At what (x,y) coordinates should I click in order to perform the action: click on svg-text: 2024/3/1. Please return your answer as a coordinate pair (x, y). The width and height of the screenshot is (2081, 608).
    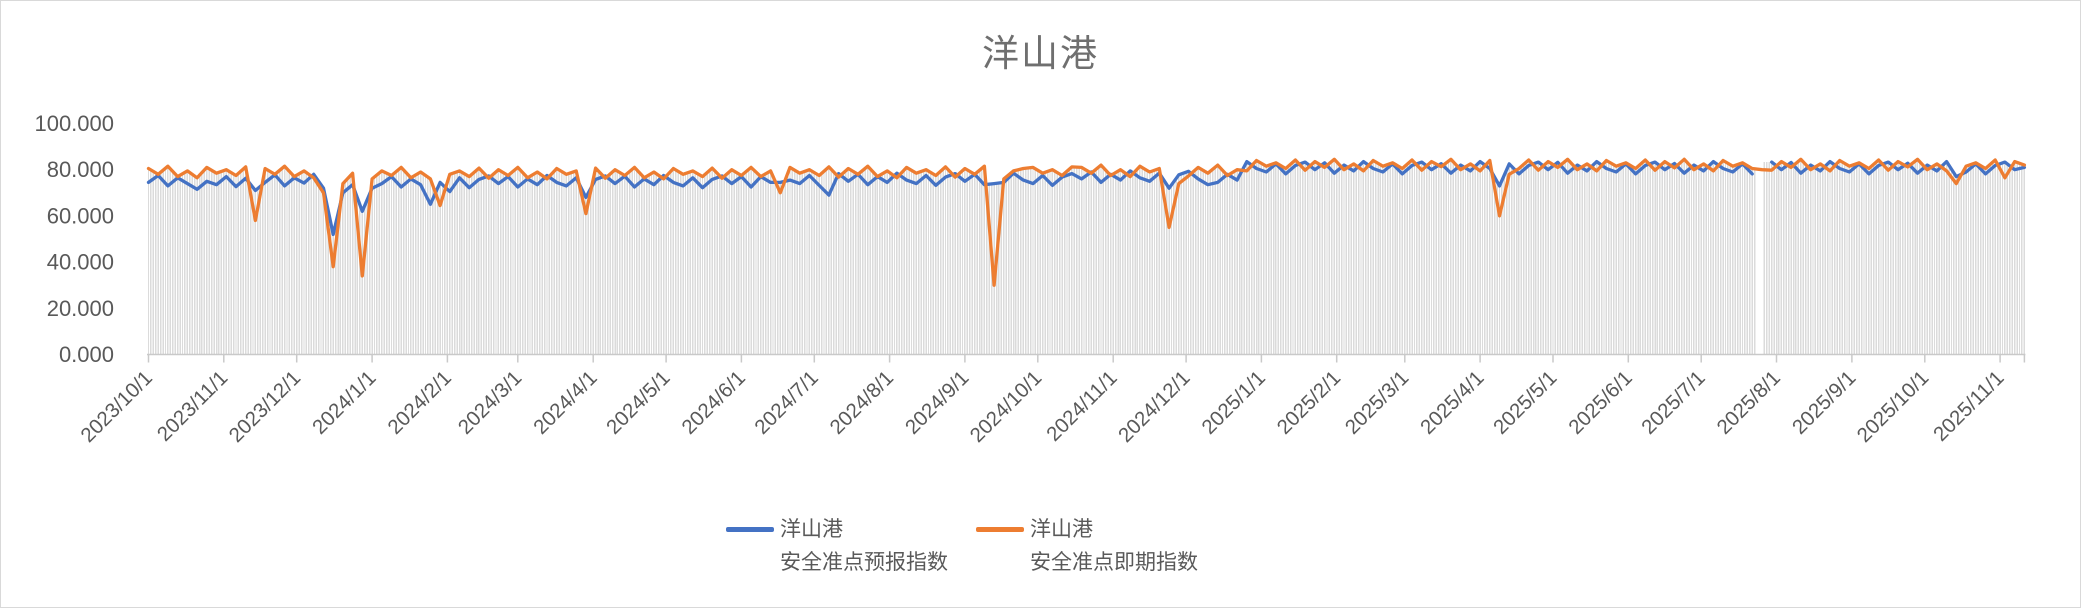
    Looking at the image, I should click on (490, 402).